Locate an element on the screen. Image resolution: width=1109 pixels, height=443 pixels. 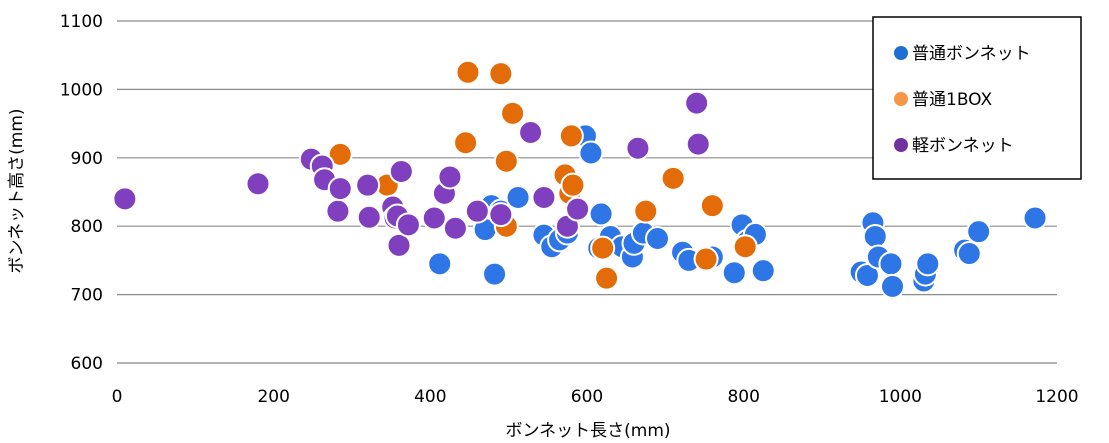
x-tick-label: 1200 is located at coordinates (1056, 397).